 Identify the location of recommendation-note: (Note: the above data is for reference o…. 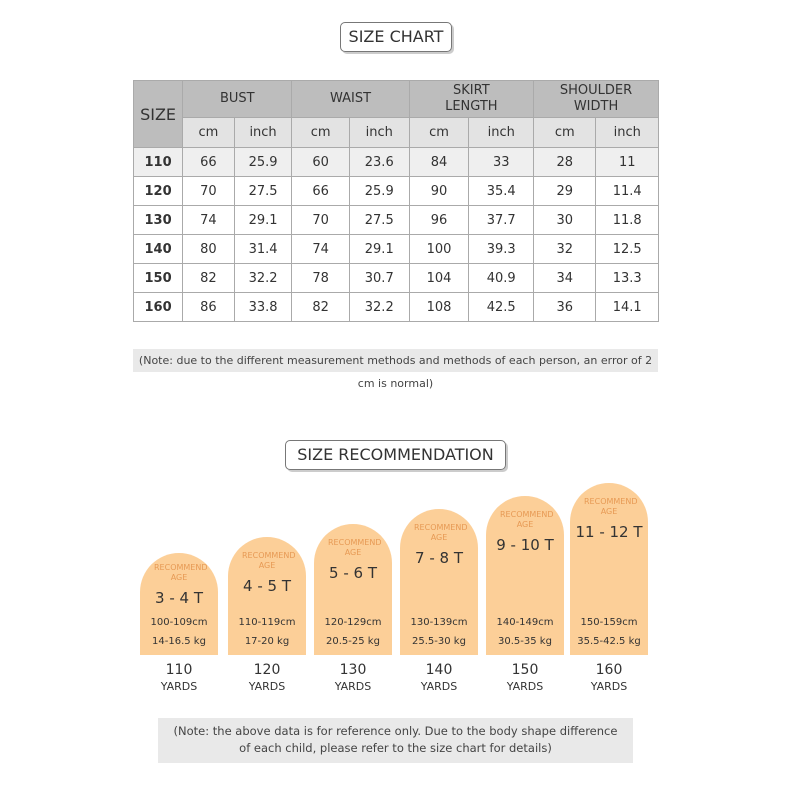
(395, 740).